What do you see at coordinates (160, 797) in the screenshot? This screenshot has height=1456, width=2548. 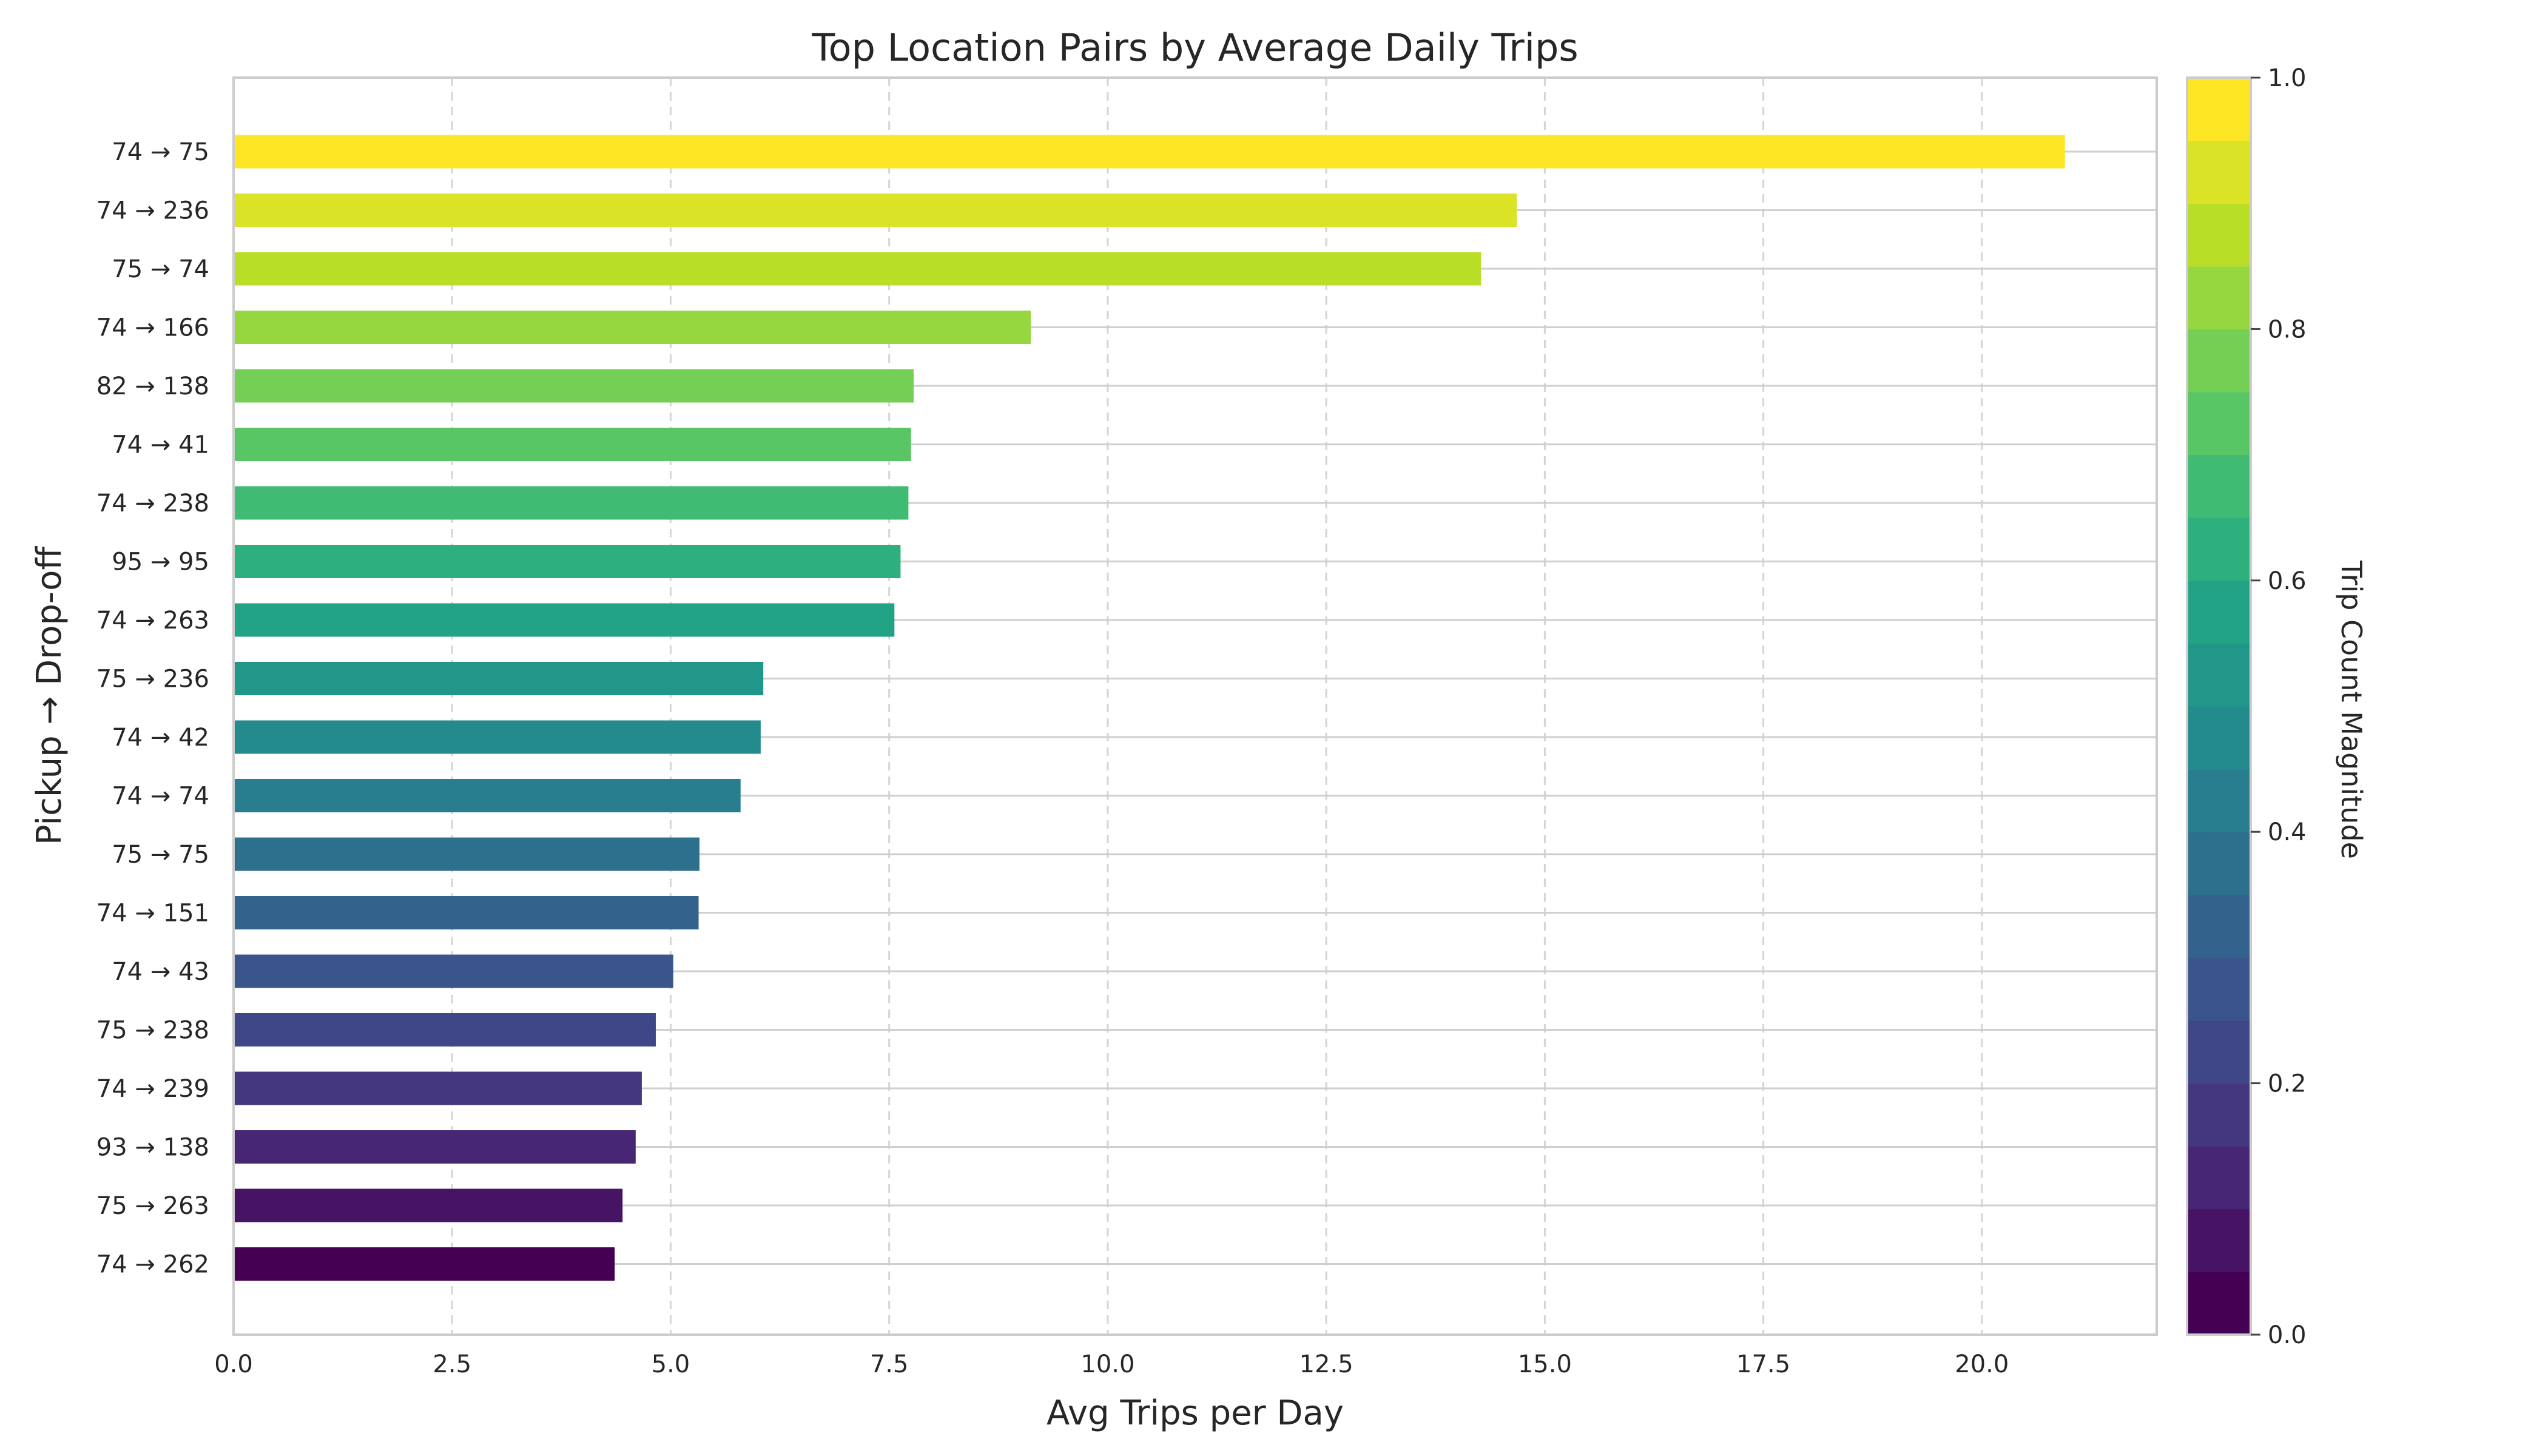 I see `y-tick-label: 74 → 74` at bounding box center [160, 797].